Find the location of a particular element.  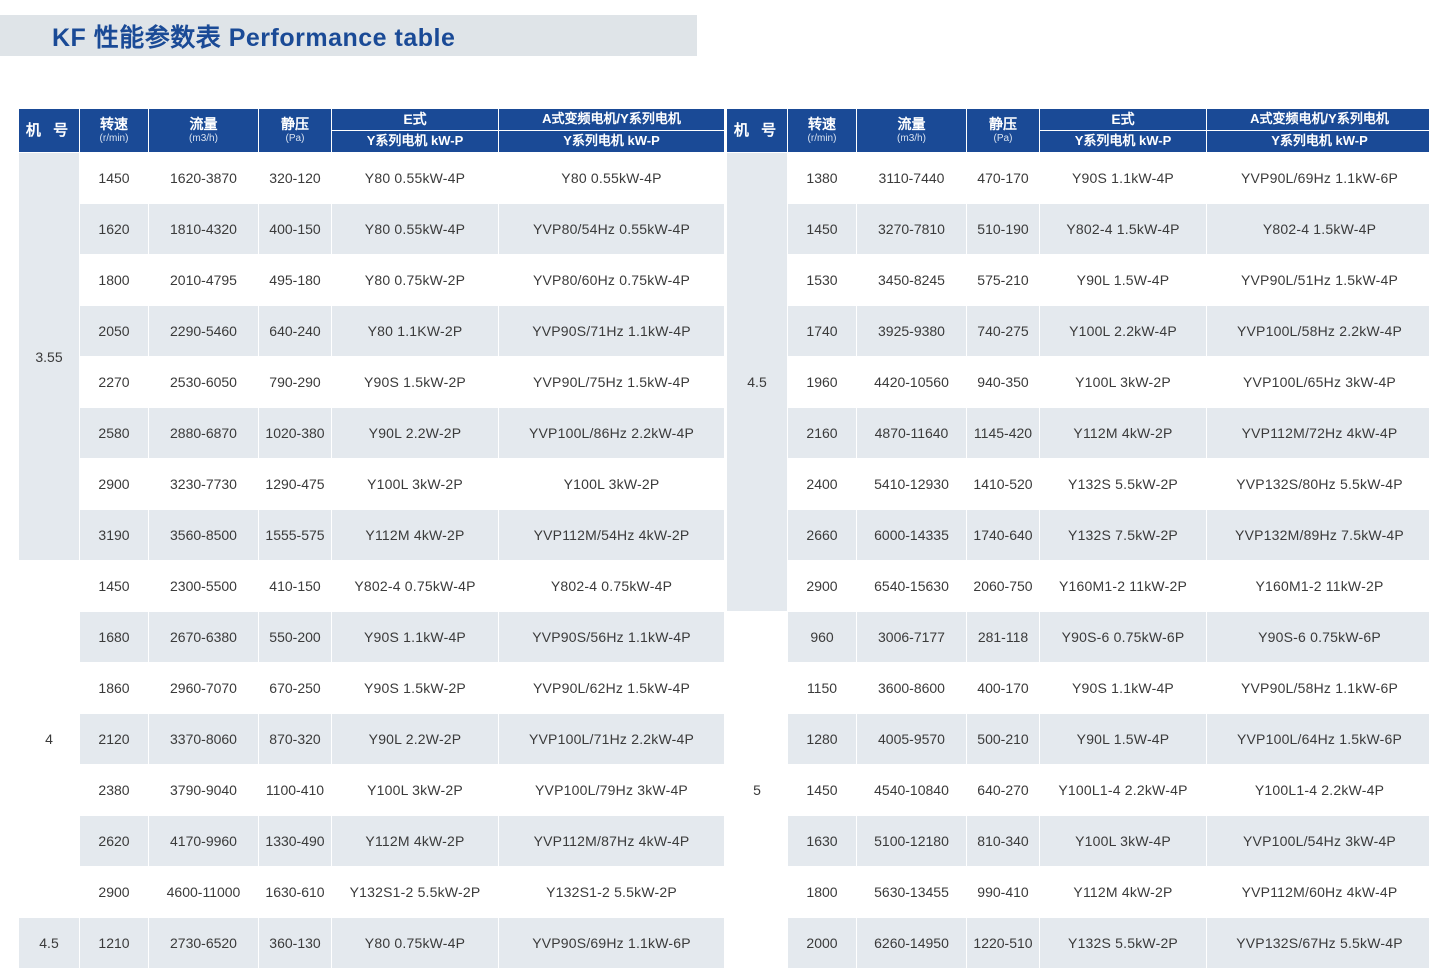

a-type-motor-cell: Y160M1-2 11kW-2P is located at coordinates (1317, 586).